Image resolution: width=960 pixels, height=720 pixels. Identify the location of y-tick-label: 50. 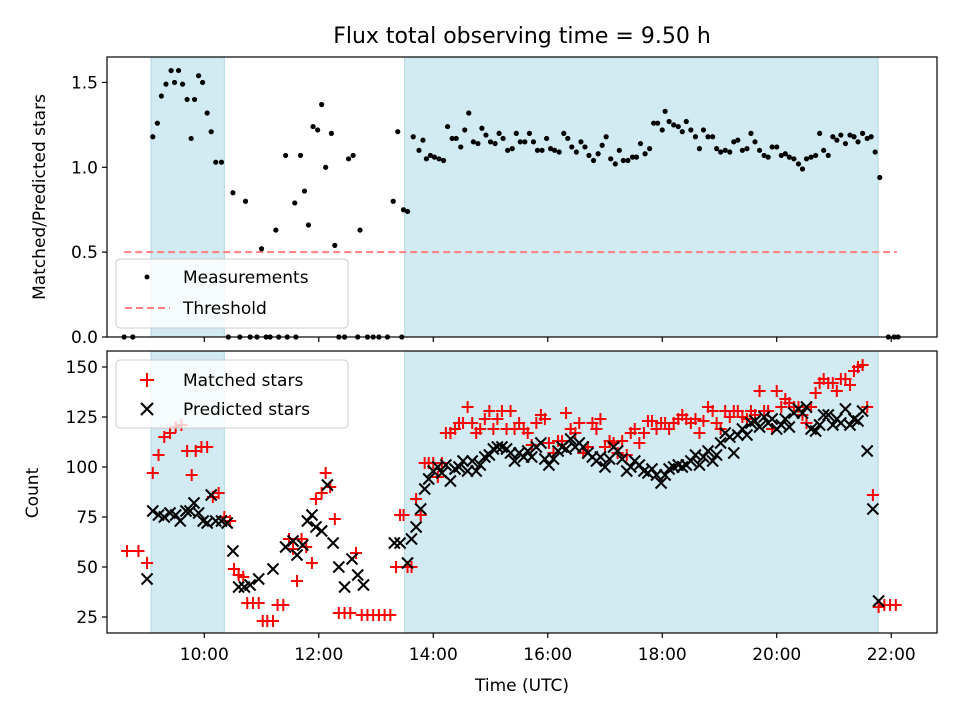
(87, 568).